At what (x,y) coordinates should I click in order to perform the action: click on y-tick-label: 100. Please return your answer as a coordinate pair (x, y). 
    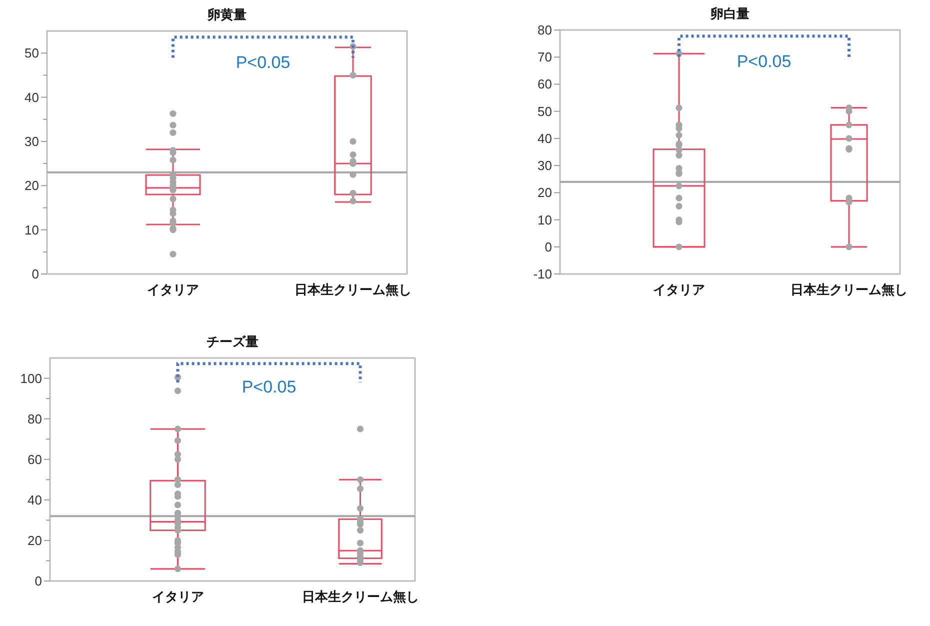
    Looking at the image, I should click on (31, 378).